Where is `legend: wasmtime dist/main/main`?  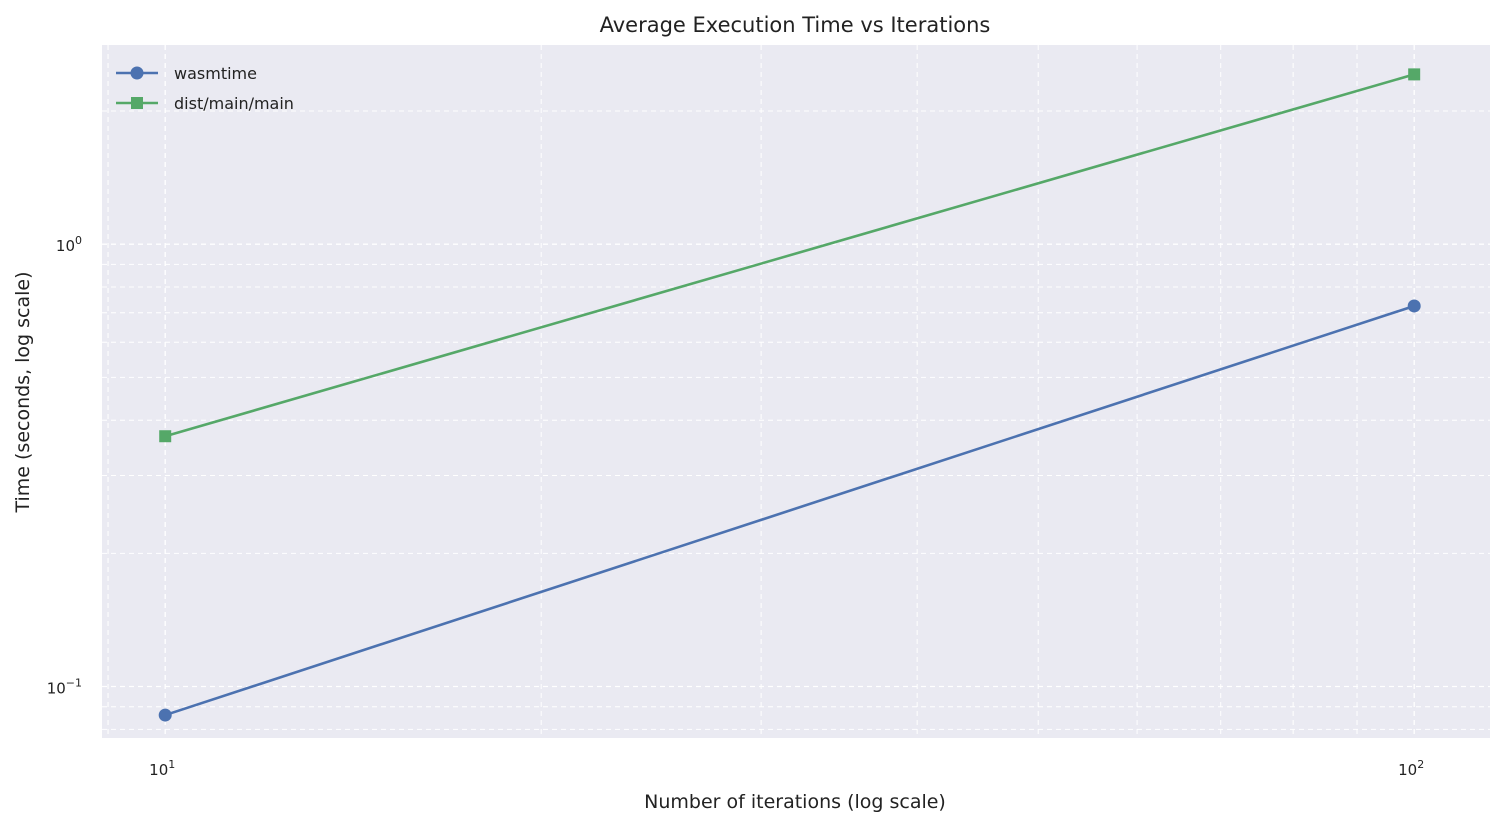
legend: wasmtime dist/main/main is located at coordinates (205, 88).